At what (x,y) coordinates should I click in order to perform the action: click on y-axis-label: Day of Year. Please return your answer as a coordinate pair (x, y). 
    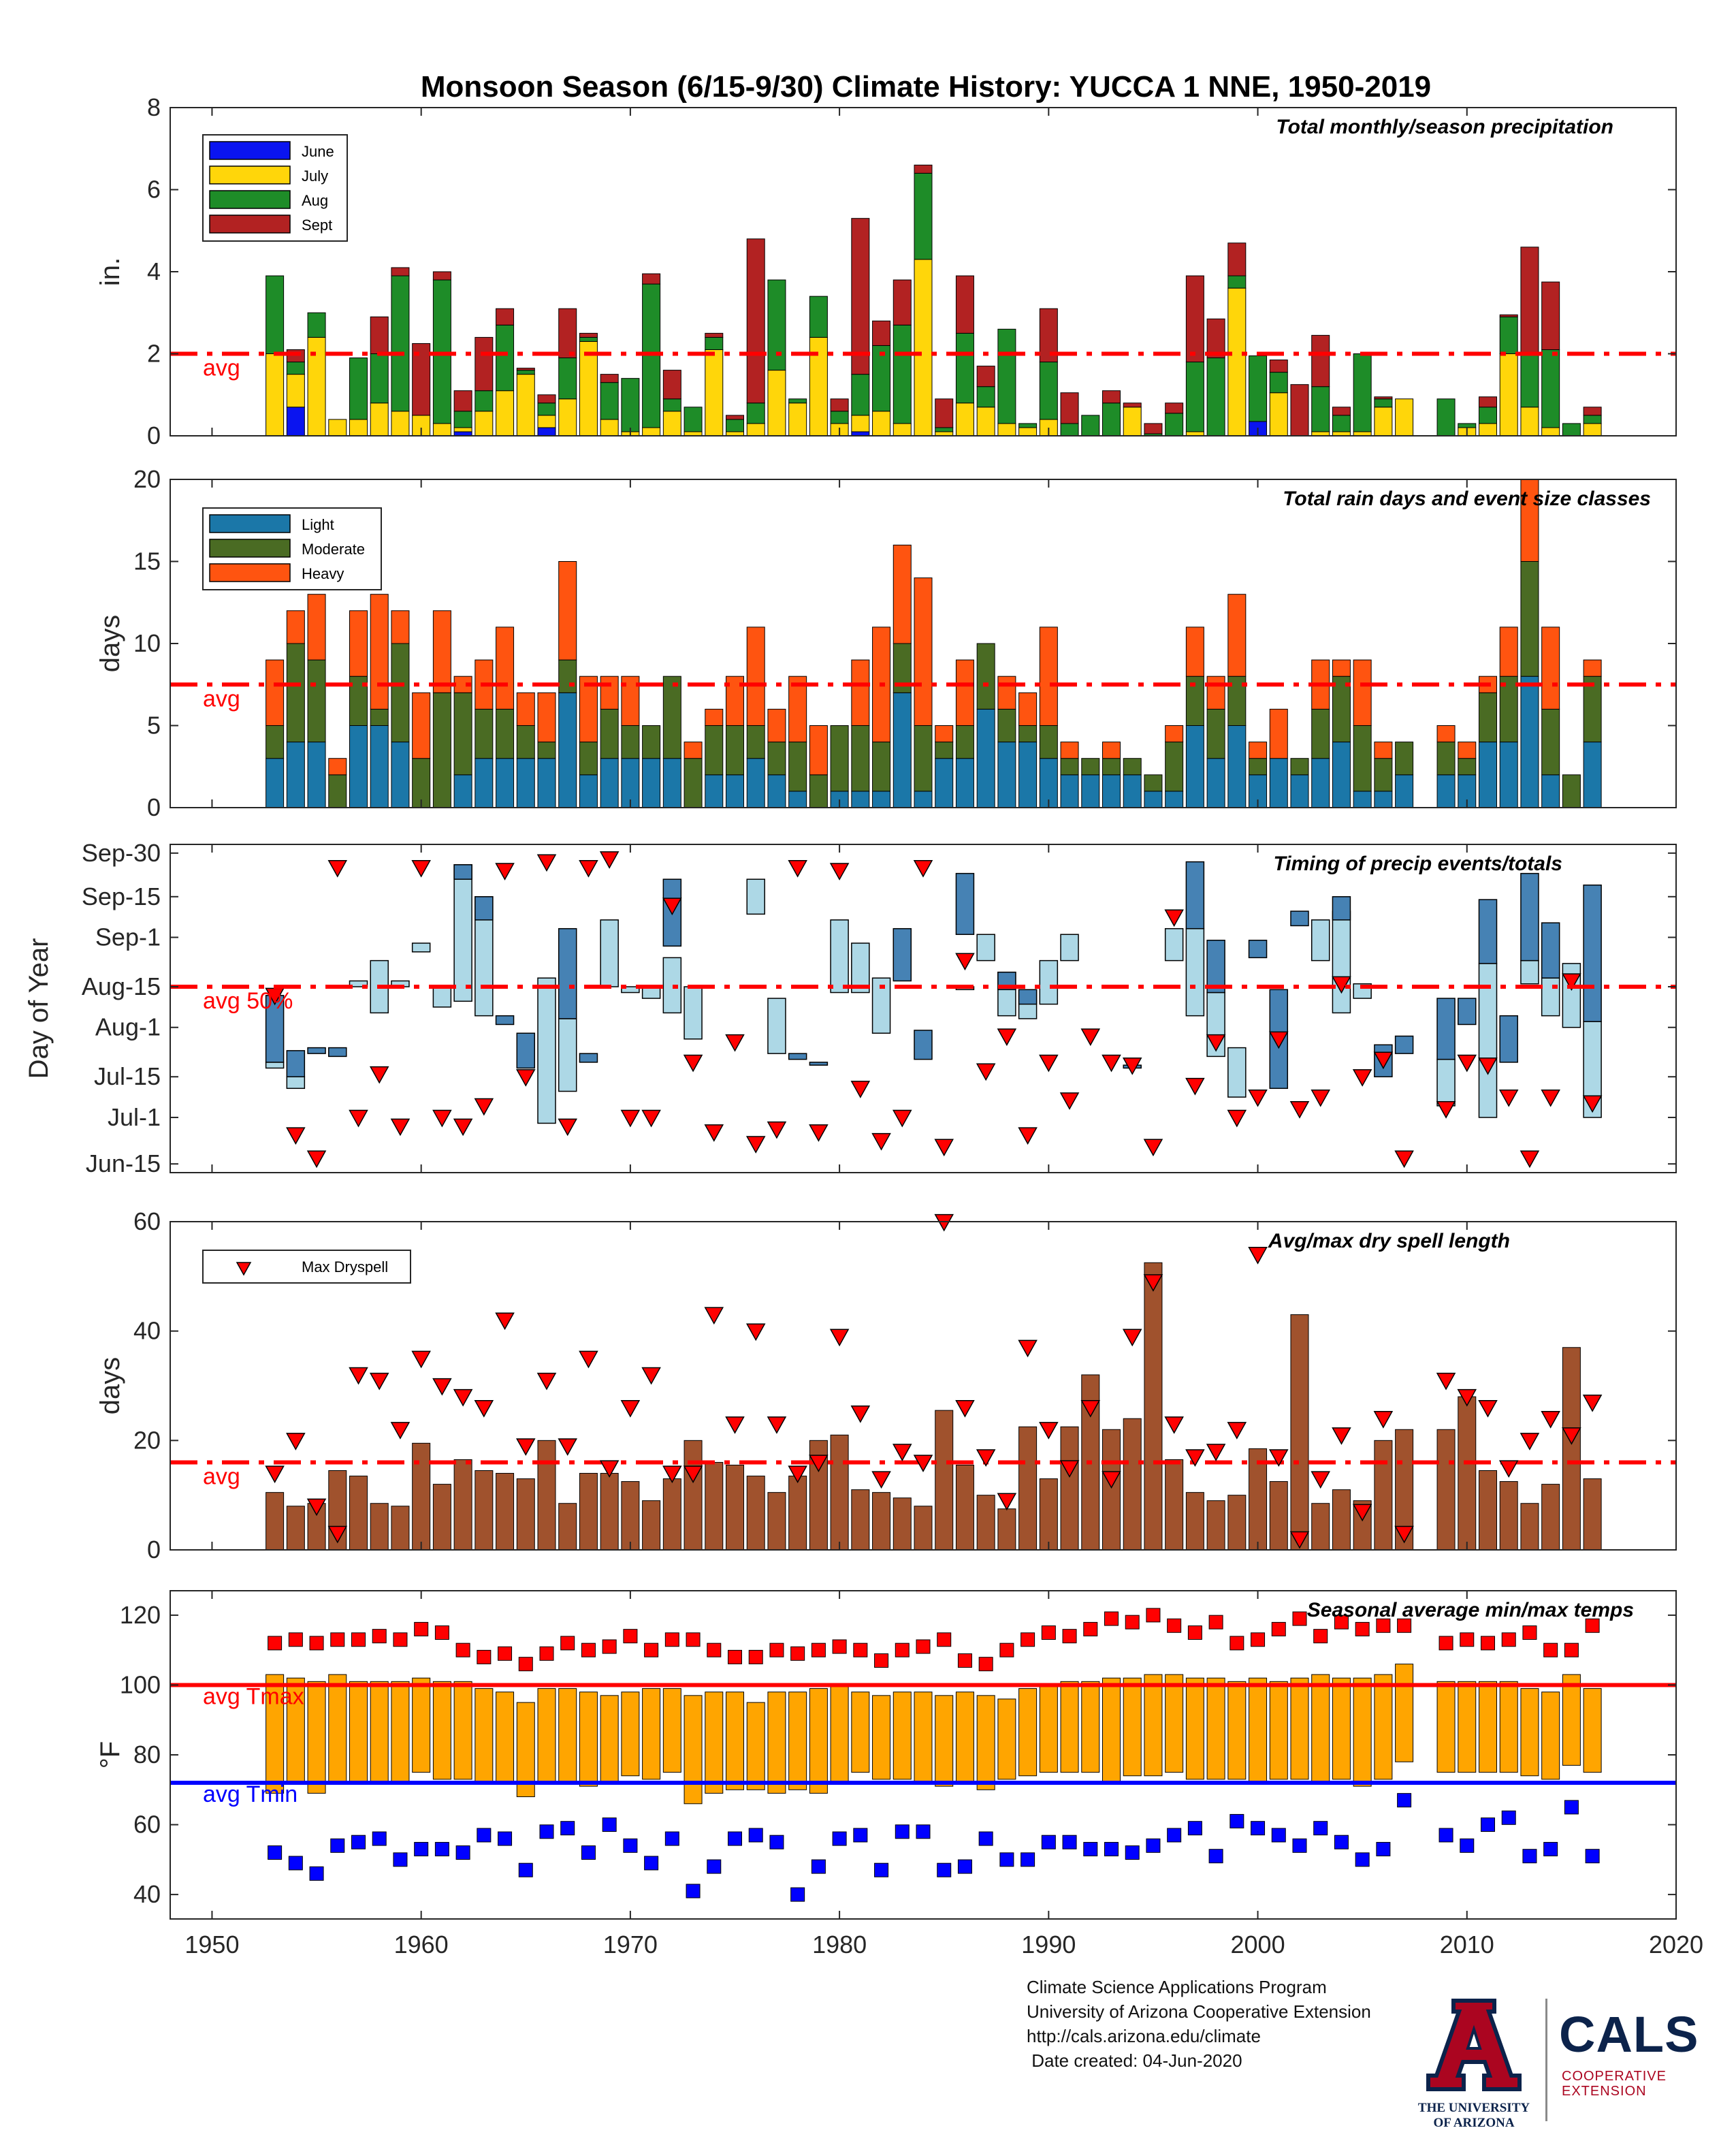
    Looking at the image, I should click on (39, 1009).